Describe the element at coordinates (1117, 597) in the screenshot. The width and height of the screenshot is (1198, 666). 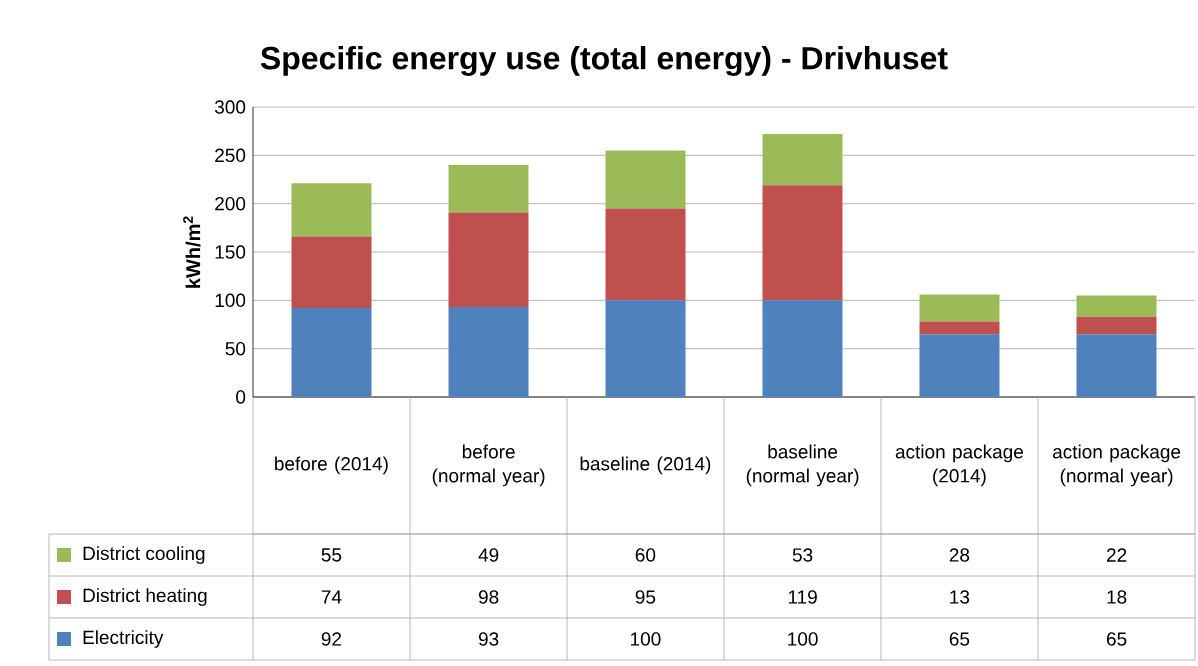
I see `data-label: 18` at that location.